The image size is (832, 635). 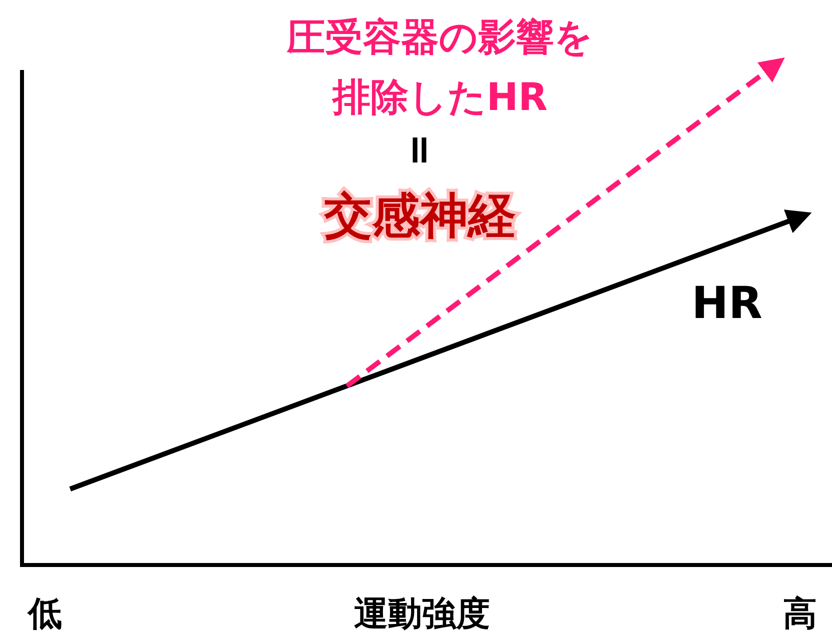 What do you see at coordinates (420, 150) in the screenshot?
I see `annotation: =` at bounding box center [420, 150].